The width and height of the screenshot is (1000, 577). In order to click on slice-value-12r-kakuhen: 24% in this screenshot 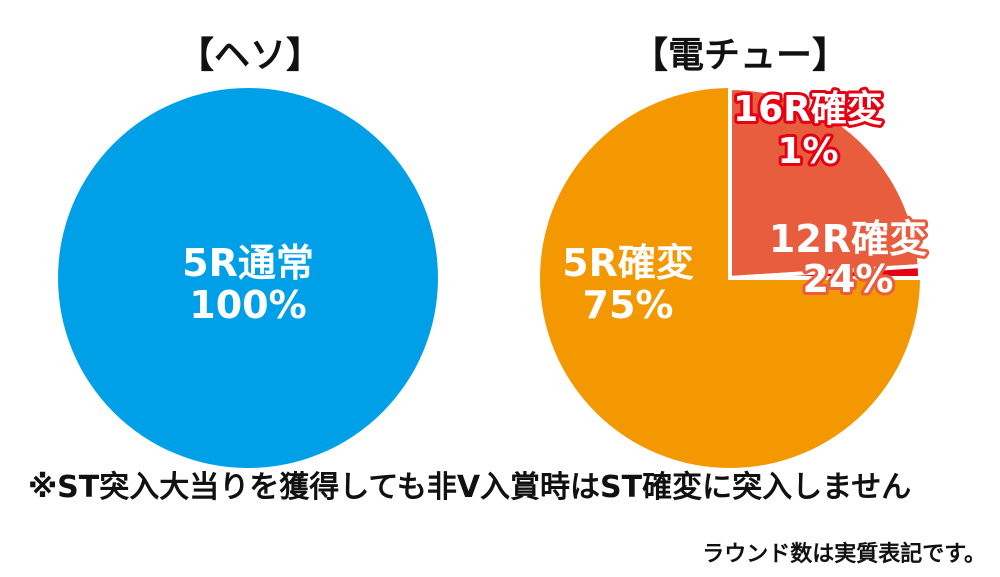, I will do `click(848, 279)`.